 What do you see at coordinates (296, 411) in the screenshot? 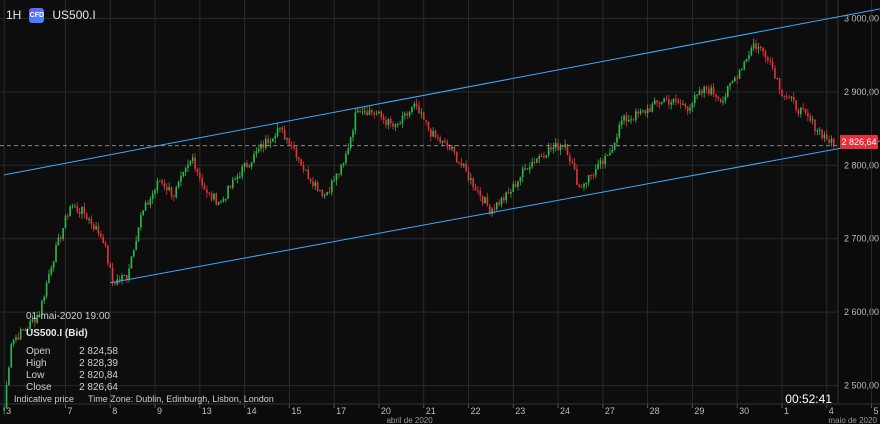
I see `x-tick-label: 15` at bounding box center [296, 411].